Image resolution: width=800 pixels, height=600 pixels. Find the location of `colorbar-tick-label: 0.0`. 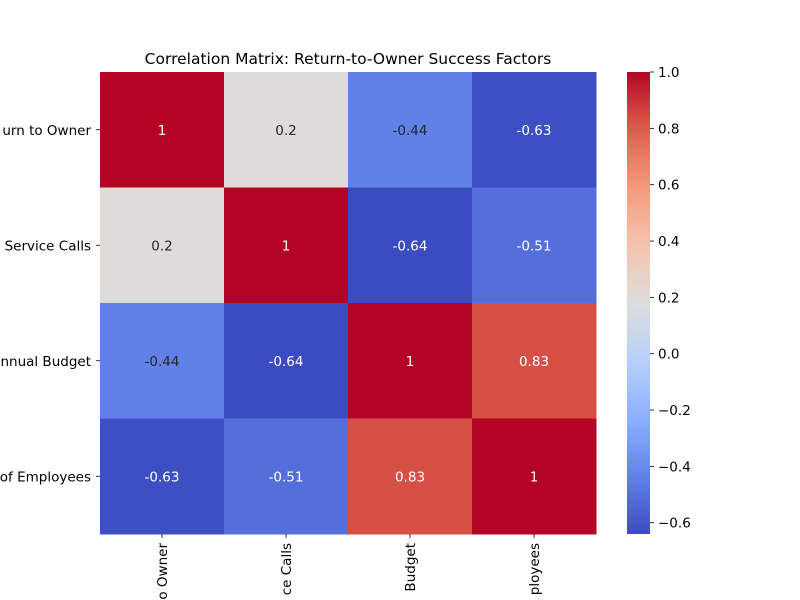

colorbar-tick-label: 0.0 is located at coordinates (668, 355).